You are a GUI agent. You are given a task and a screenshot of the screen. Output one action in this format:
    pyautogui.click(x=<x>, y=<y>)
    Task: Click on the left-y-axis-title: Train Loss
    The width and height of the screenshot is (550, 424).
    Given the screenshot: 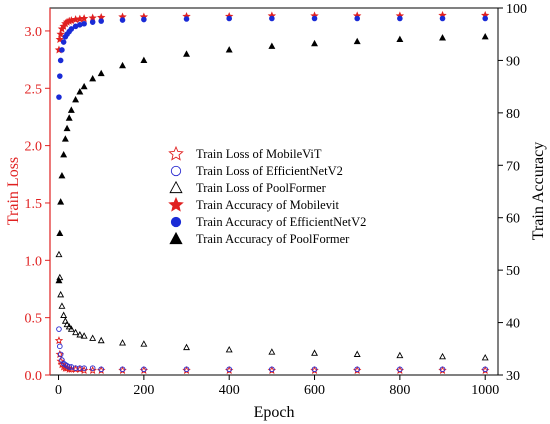 What is the action you would take?
    pyautogui.click(x=13, y=191)
    